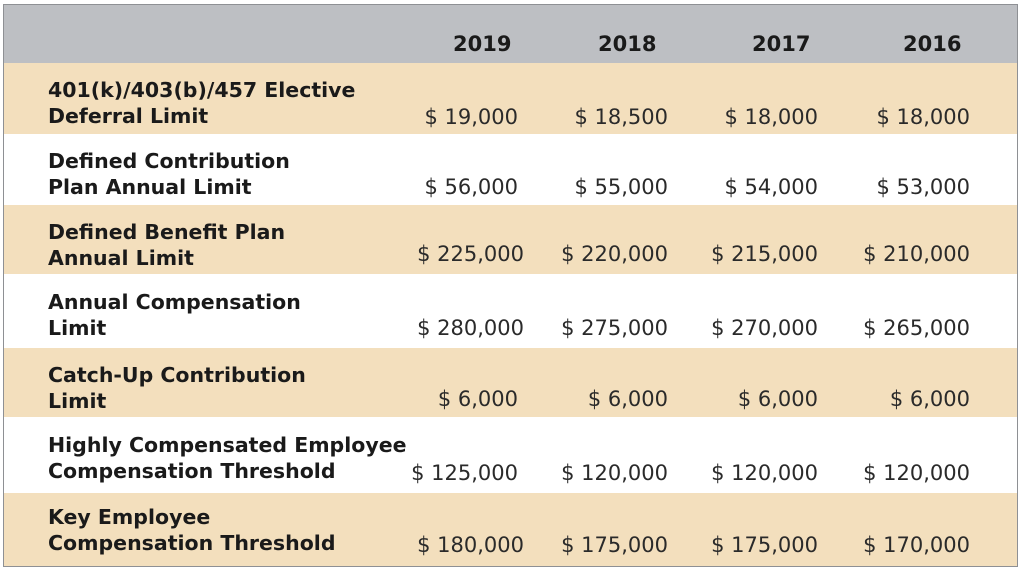 The image size is (1024, 573). Describe the element at coordinates (227, 445) in the screenshot. I see `row-label-line1: Highly Compensated Employee` at that location.